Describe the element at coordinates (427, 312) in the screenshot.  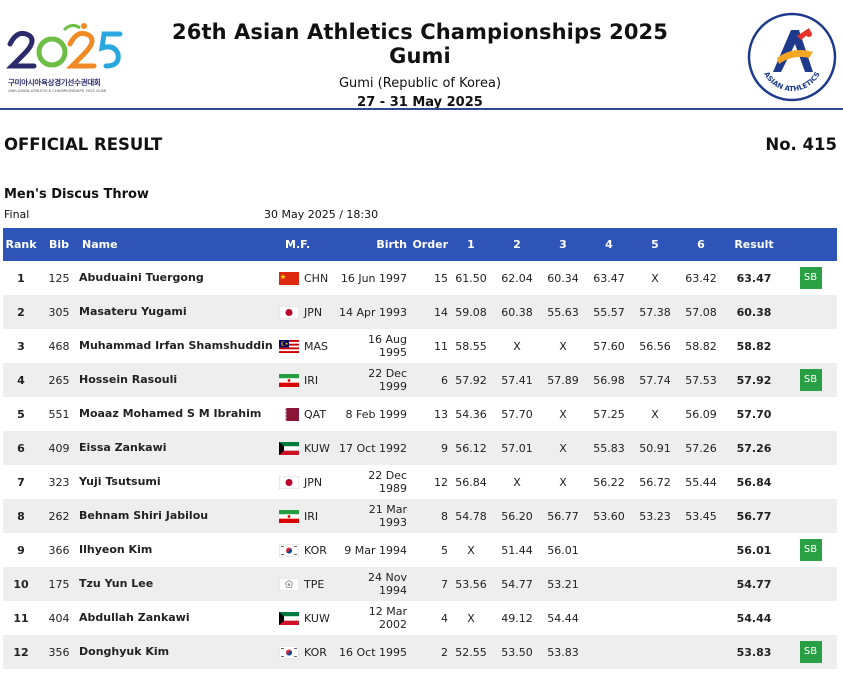
I see `order-cell: 14` at that location.